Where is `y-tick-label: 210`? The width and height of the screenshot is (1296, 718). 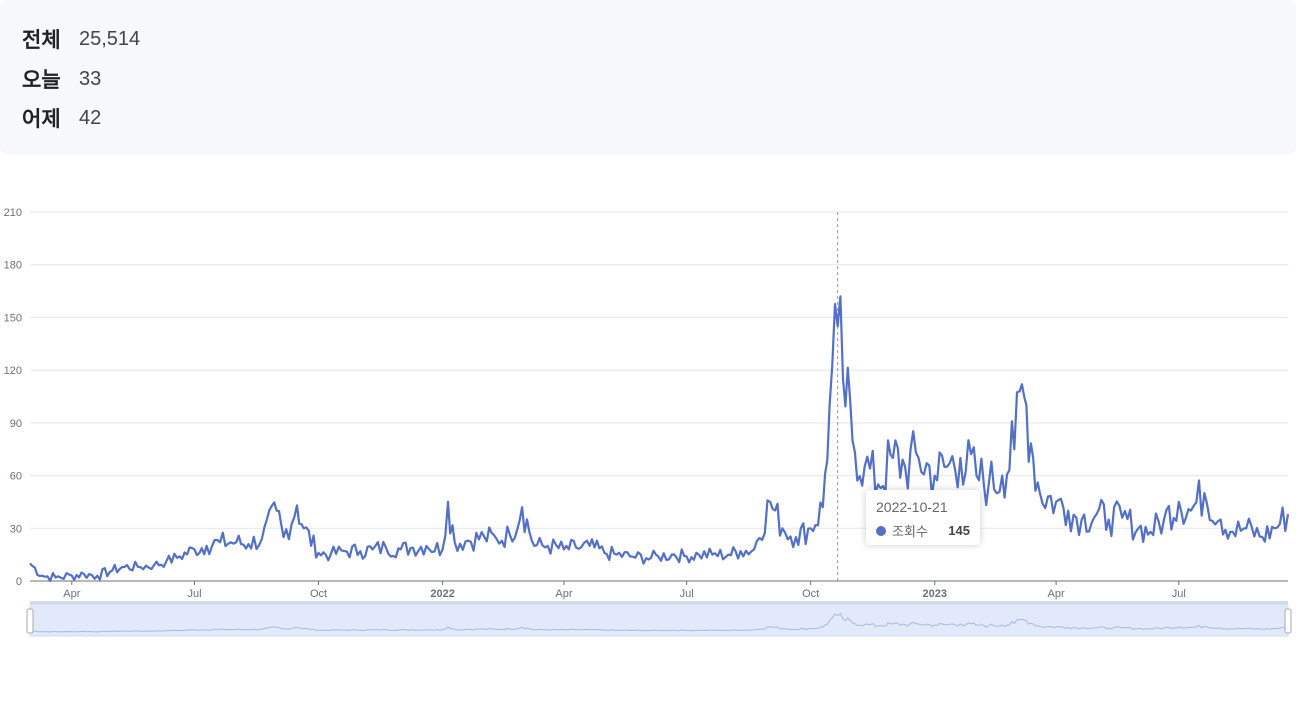 y-tick-label: 210 is located at coordinates (13, 213).